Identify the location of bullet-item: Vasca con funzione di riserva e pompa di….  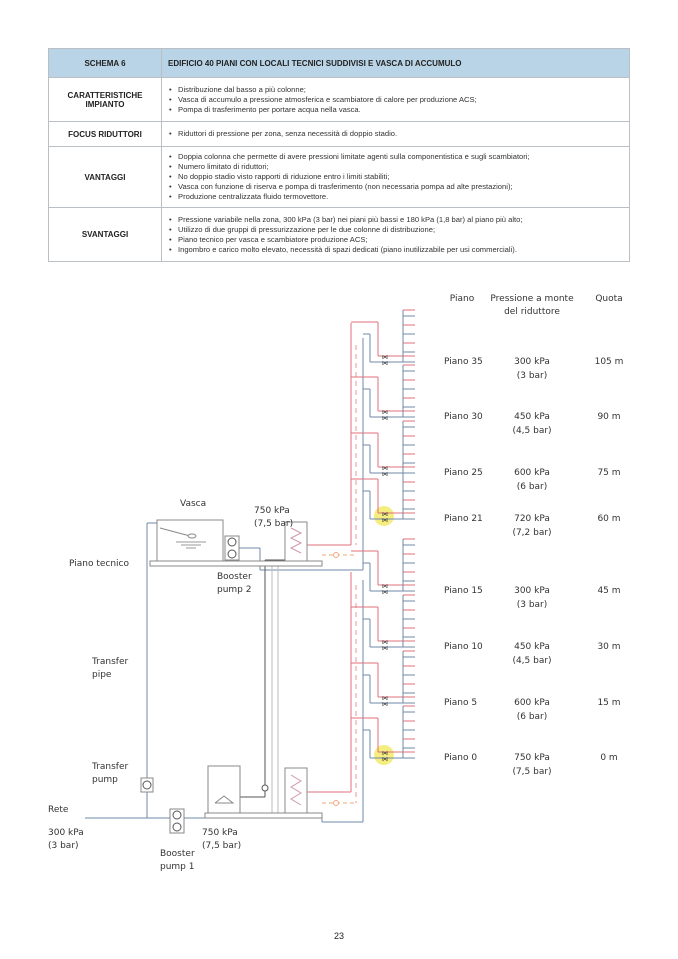
(396, 187).